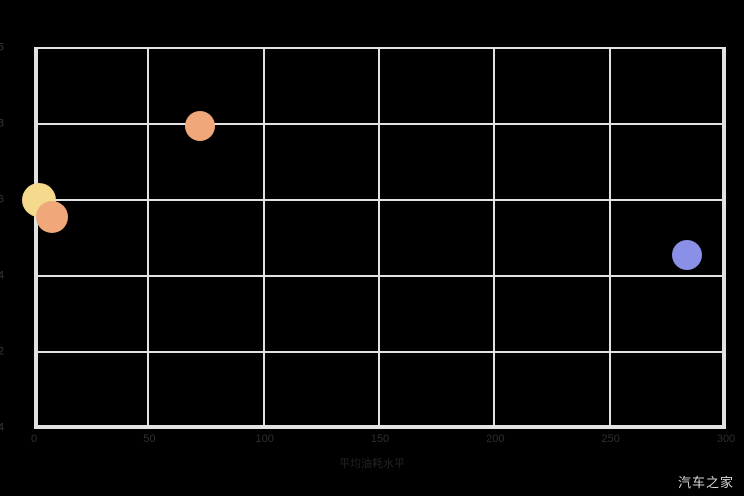 This screenshot has width=744, height=496. I want to click on x-tick-label: 200, so click(495, 439).